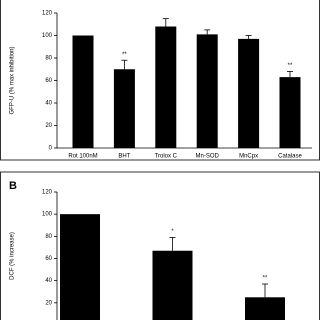 The height and width of the screenshot is (320, 320). What do you see at coordinates (124, 157) in the screenshot?
I see `x-tick-label: BHT` at bounding box center [124, 157].